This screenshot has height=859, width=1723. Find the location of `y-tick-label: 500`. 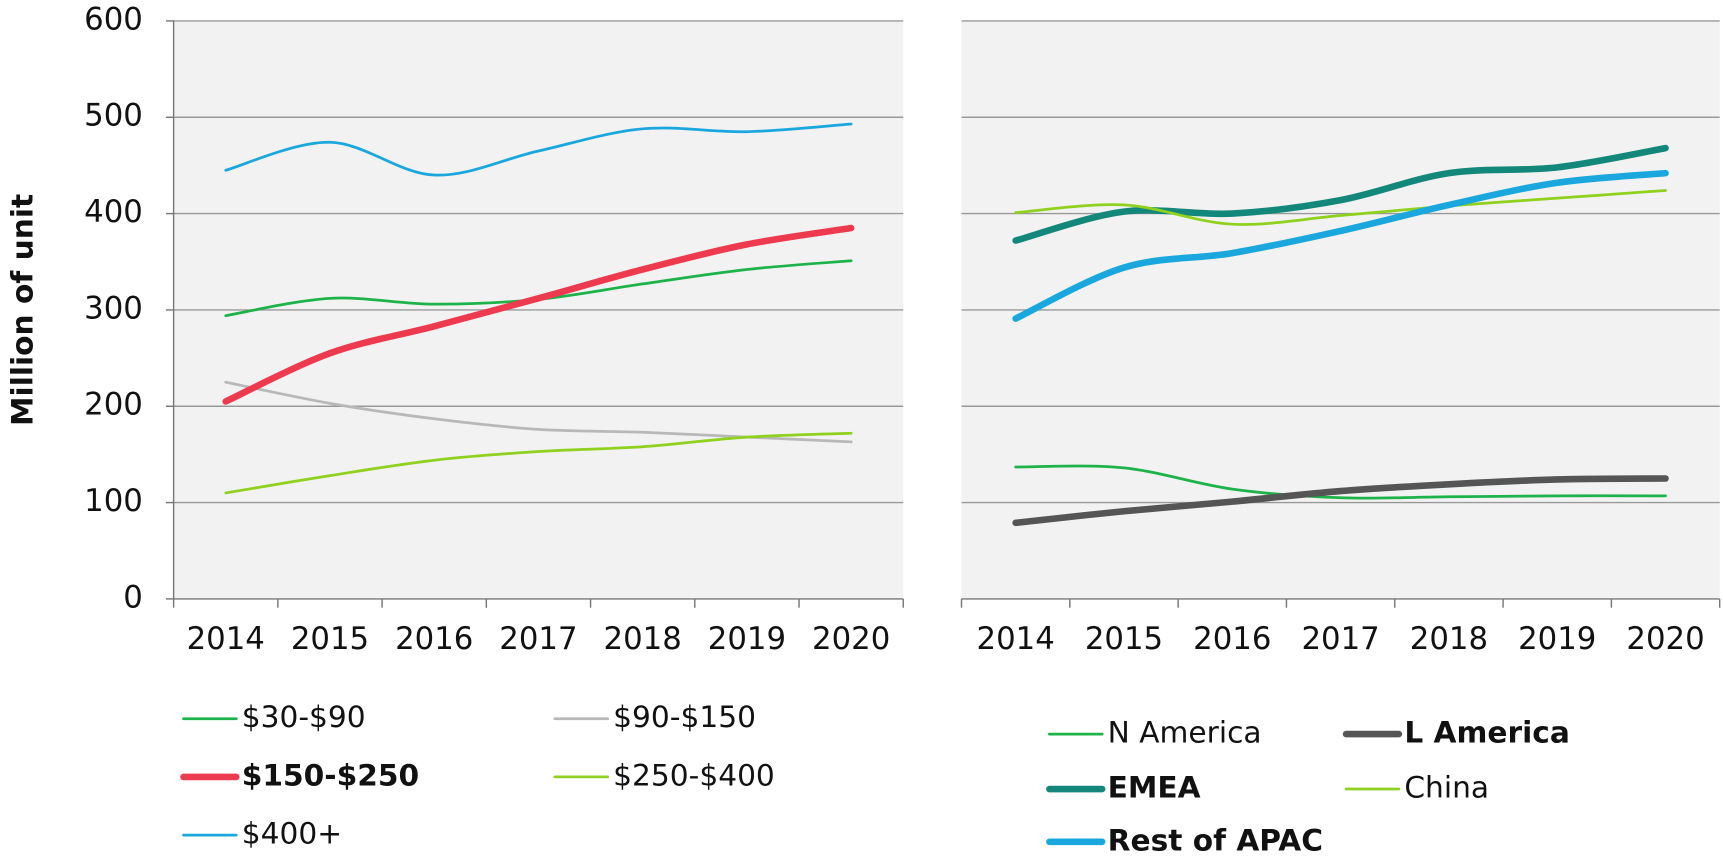

y-tick-label: 500 is located at coordinates (113, 116).